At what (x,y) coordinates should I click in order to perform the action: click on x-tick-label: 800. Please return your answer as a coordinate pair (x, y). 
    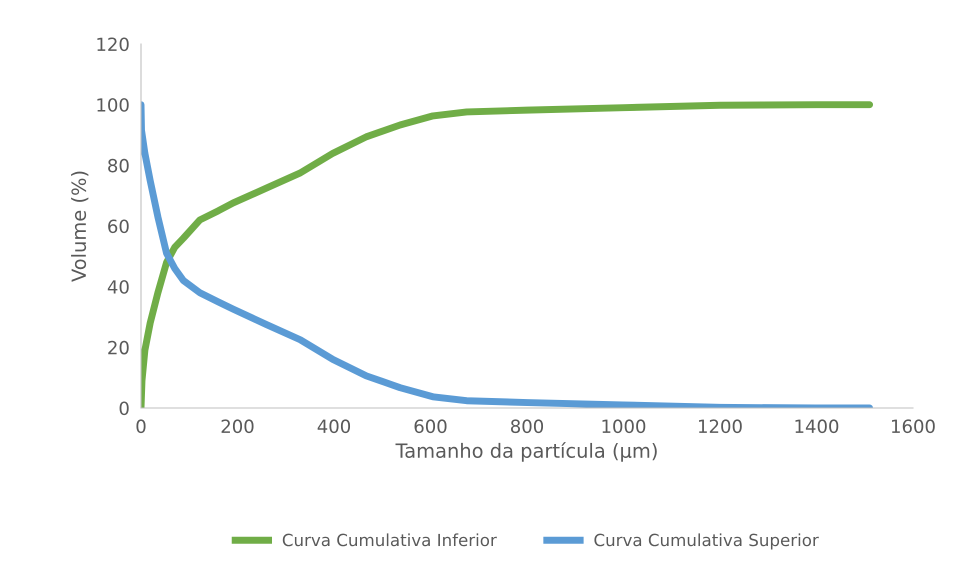
    Looking at the image, I should click on (527, 426).